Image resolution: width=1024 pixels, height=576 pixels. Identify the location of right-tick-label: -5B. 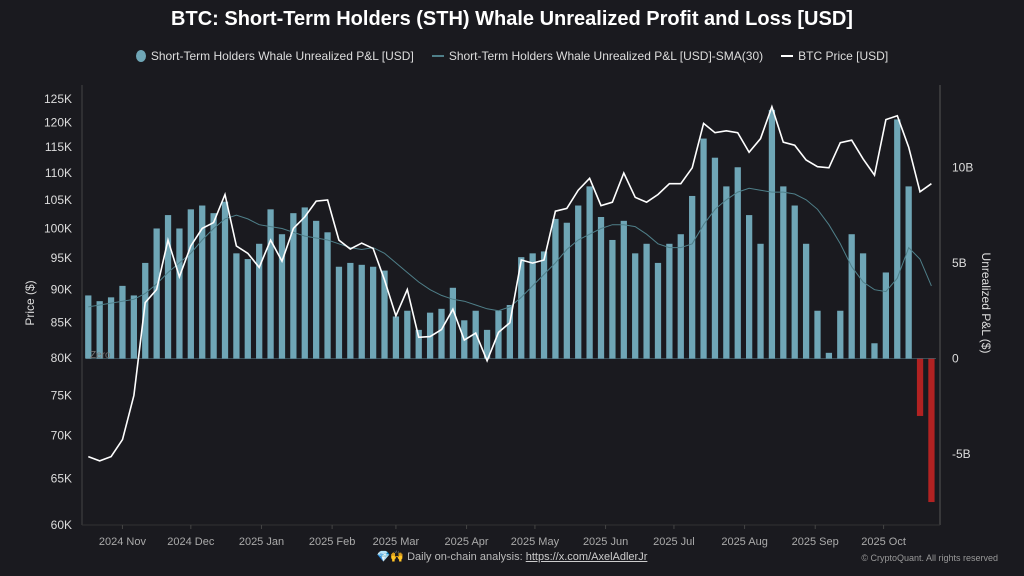
(961, 454).